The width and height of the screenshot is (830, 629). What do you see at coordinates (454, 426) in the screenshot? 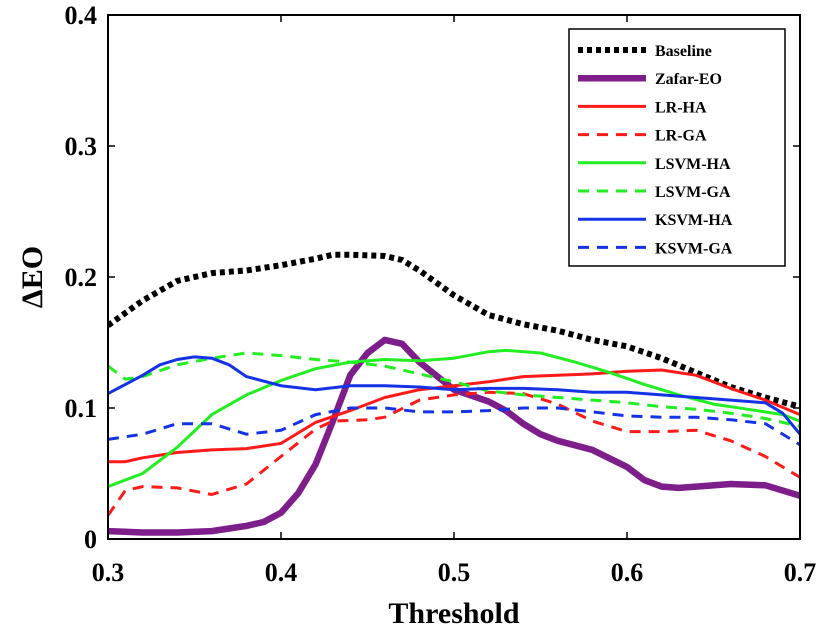
I see `series-line-ksvm-ga` at bounding box center [454, 426].